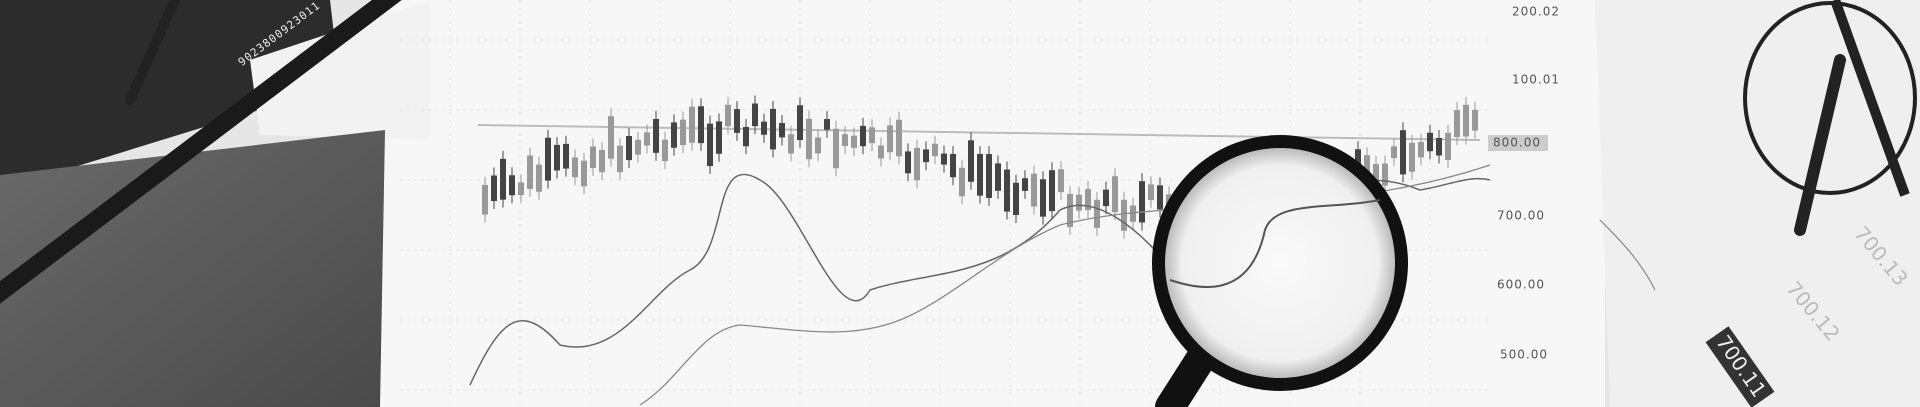 Image resolution: width=1920 pixels, height=407 pixels. What do you see at coordinates (192, 268) in the screenshot?
I see `folder` at bounding box center [192, 268].